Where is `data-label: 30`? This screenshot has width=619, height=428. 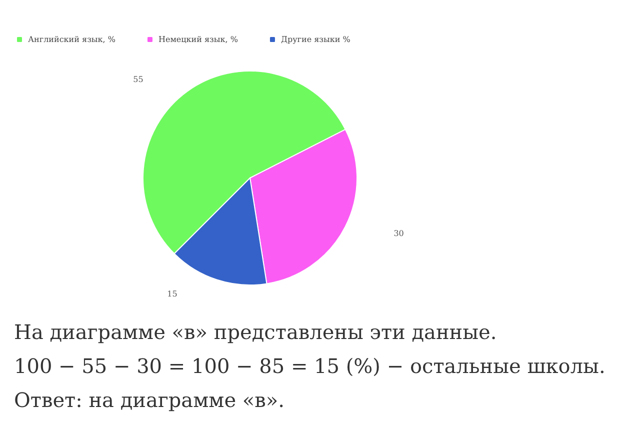 data-label: 30 is located at coordinates (399, 233).